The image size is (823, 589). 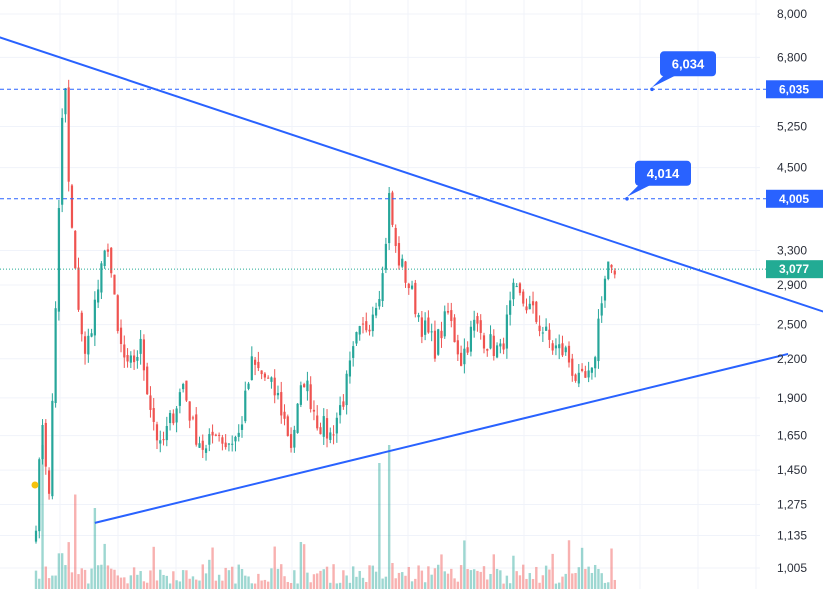 What do you see at coordinates (670, 126) in the screenshot?
I see `price-callouts: 6,034 4,014` at bounding box center [670, 126].